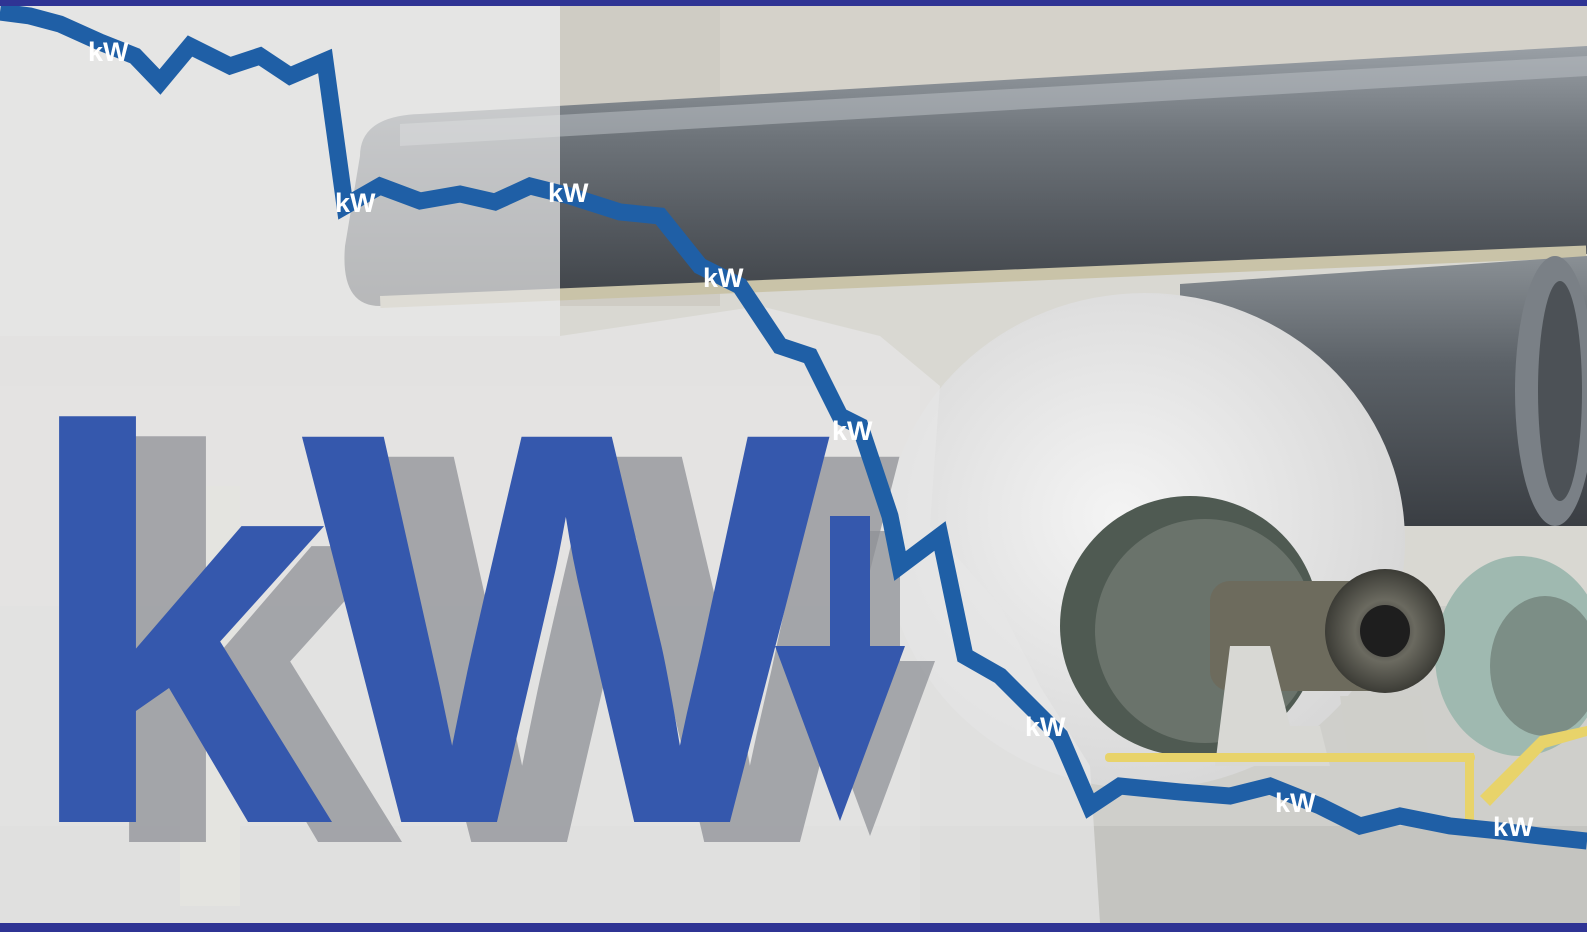 The image size is (1587, 932). Describe the element at coordinates (852, 431) in the screenshot. I see `line-label-5: kW` at that location.